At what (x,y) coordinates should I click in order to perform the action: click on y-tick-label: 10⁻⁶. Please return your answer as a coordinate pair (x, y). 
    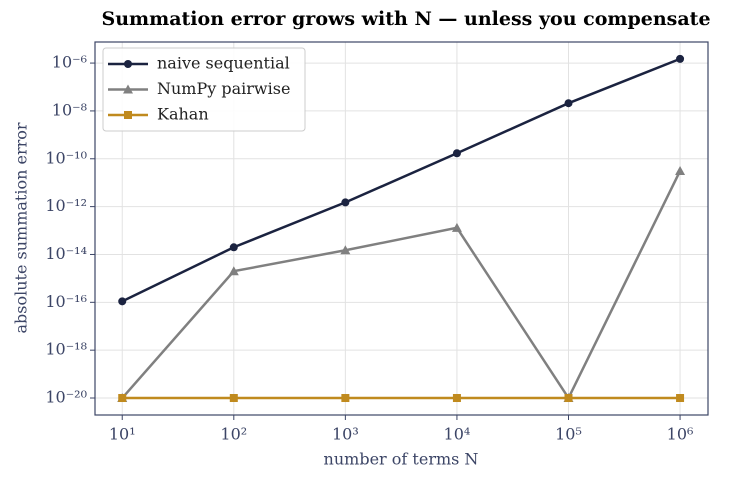
    Looking at the image, I should click on (69, 62).